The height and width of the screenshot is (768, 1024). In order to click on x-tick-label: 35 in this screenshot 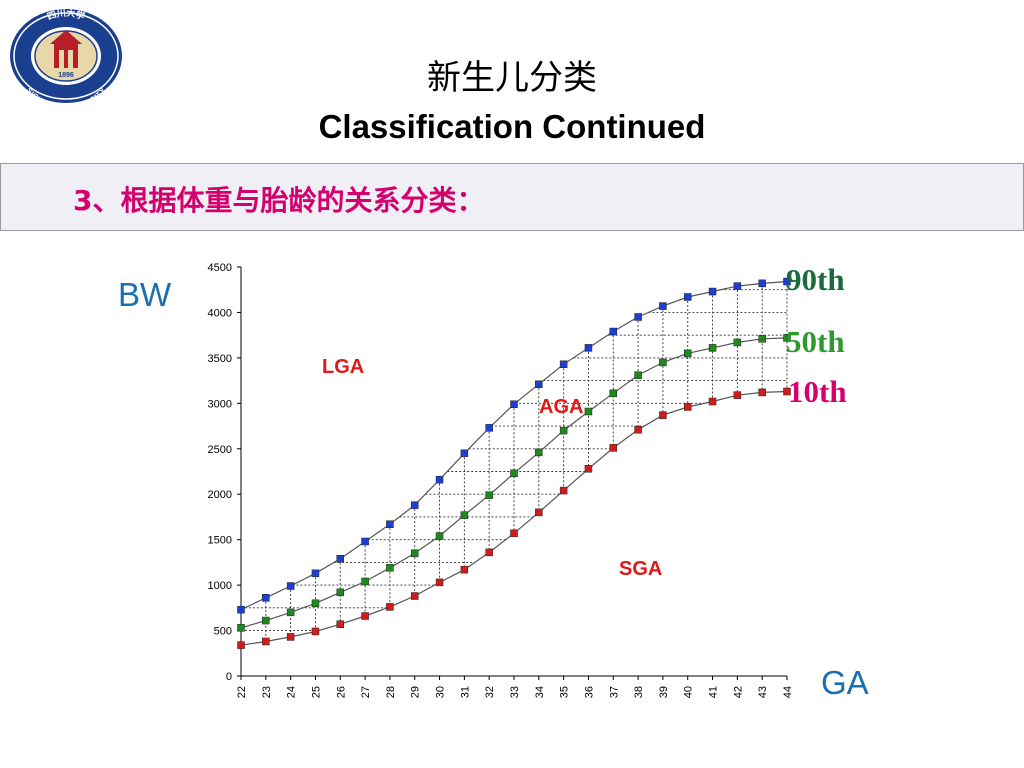, I will do `click(565, 692)`.